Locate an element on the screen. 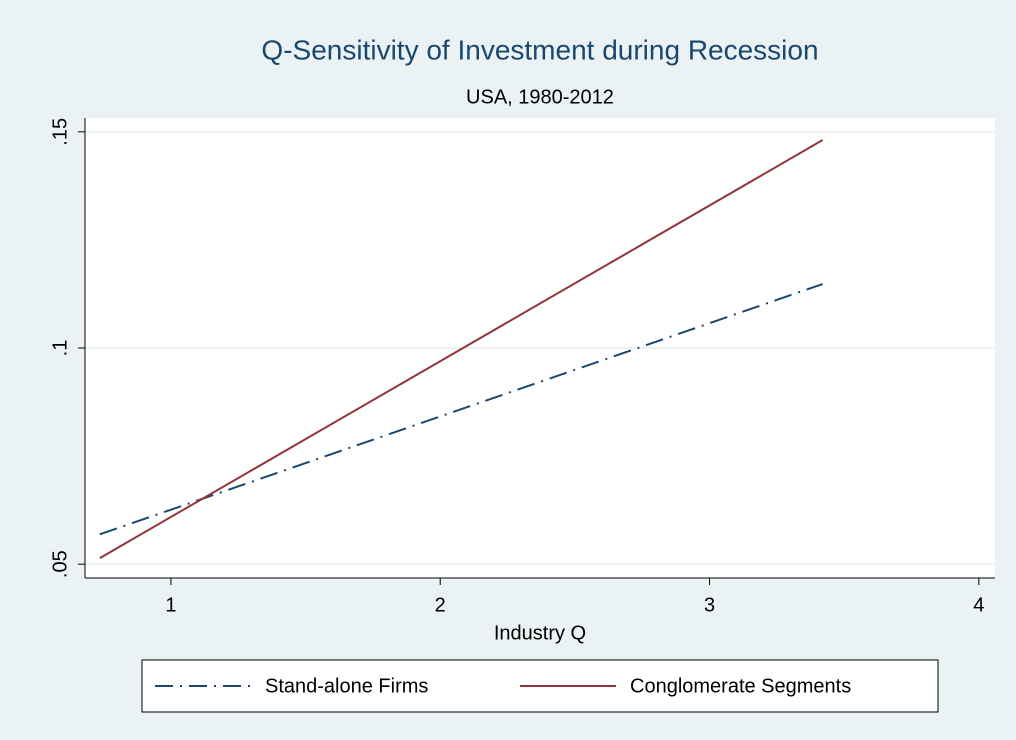 This screenshot has height=740, width=1016. x-tick-label: 2 is located at coordinates (440, 605).